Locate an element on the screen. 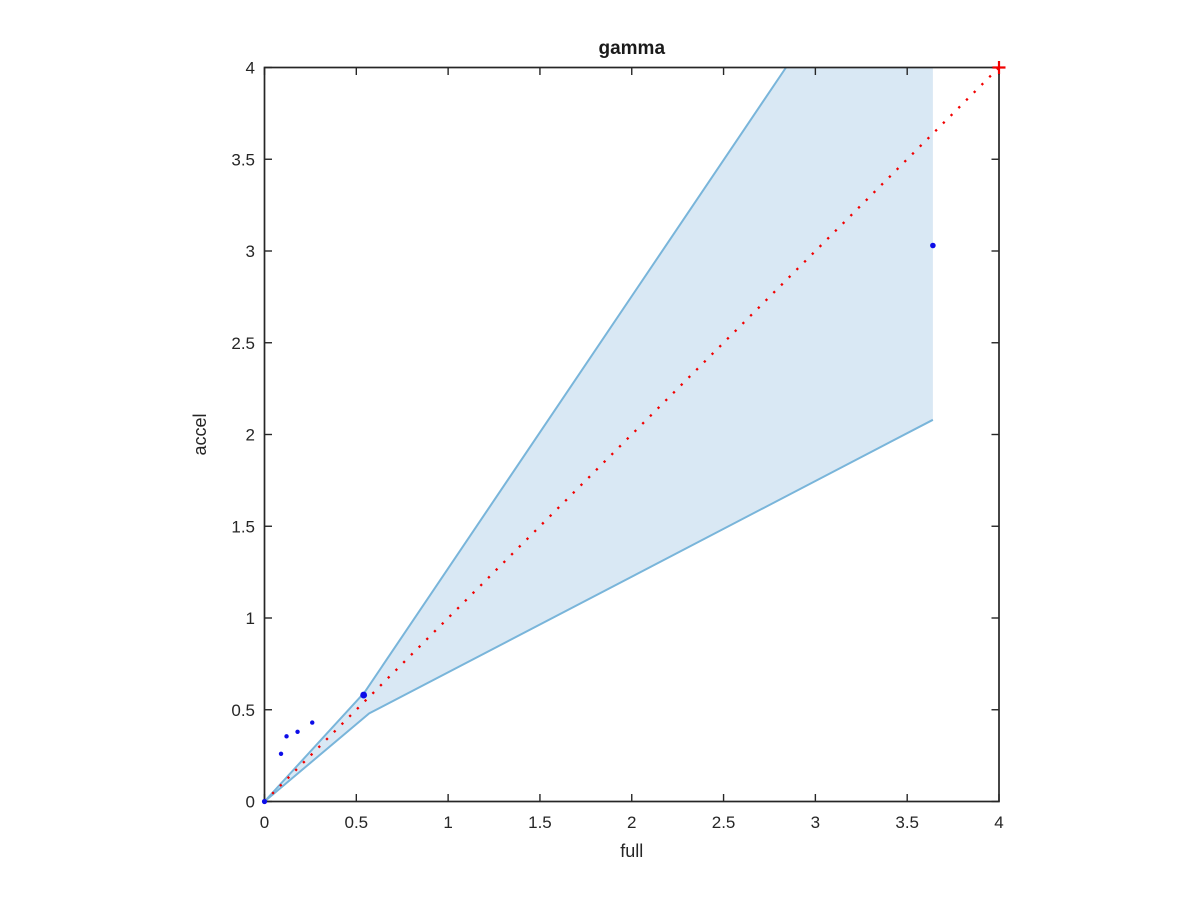 Image resolution: width=1200 pixels, height=900 pixels. y-tick-label: 3.5 is located at coordinates (243, 159).